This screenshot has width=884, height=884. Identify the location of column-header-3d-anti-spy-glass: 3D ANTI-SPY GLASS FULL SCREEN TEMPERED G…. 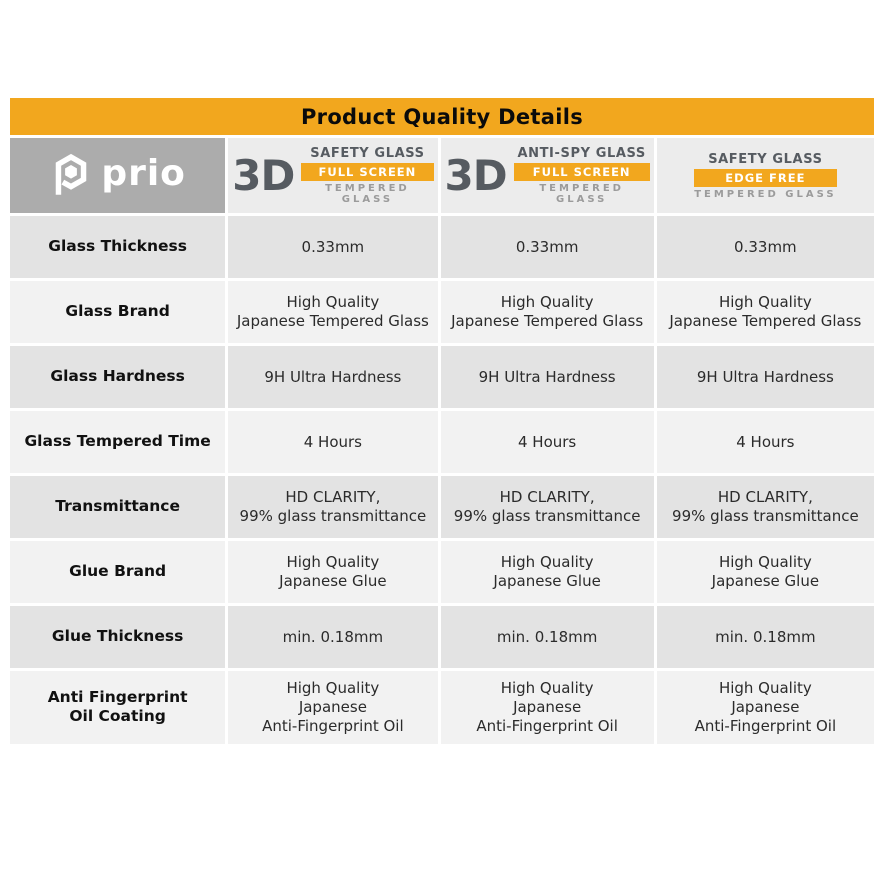
(547, 175).